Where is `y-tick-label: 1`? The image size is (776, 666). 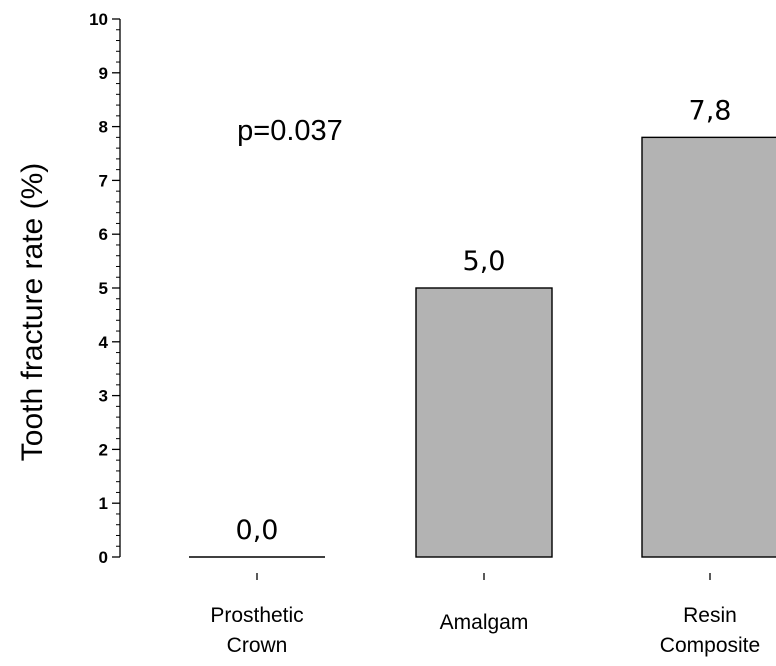 y-tick-label: 1 is located at coordinates (103, 503).